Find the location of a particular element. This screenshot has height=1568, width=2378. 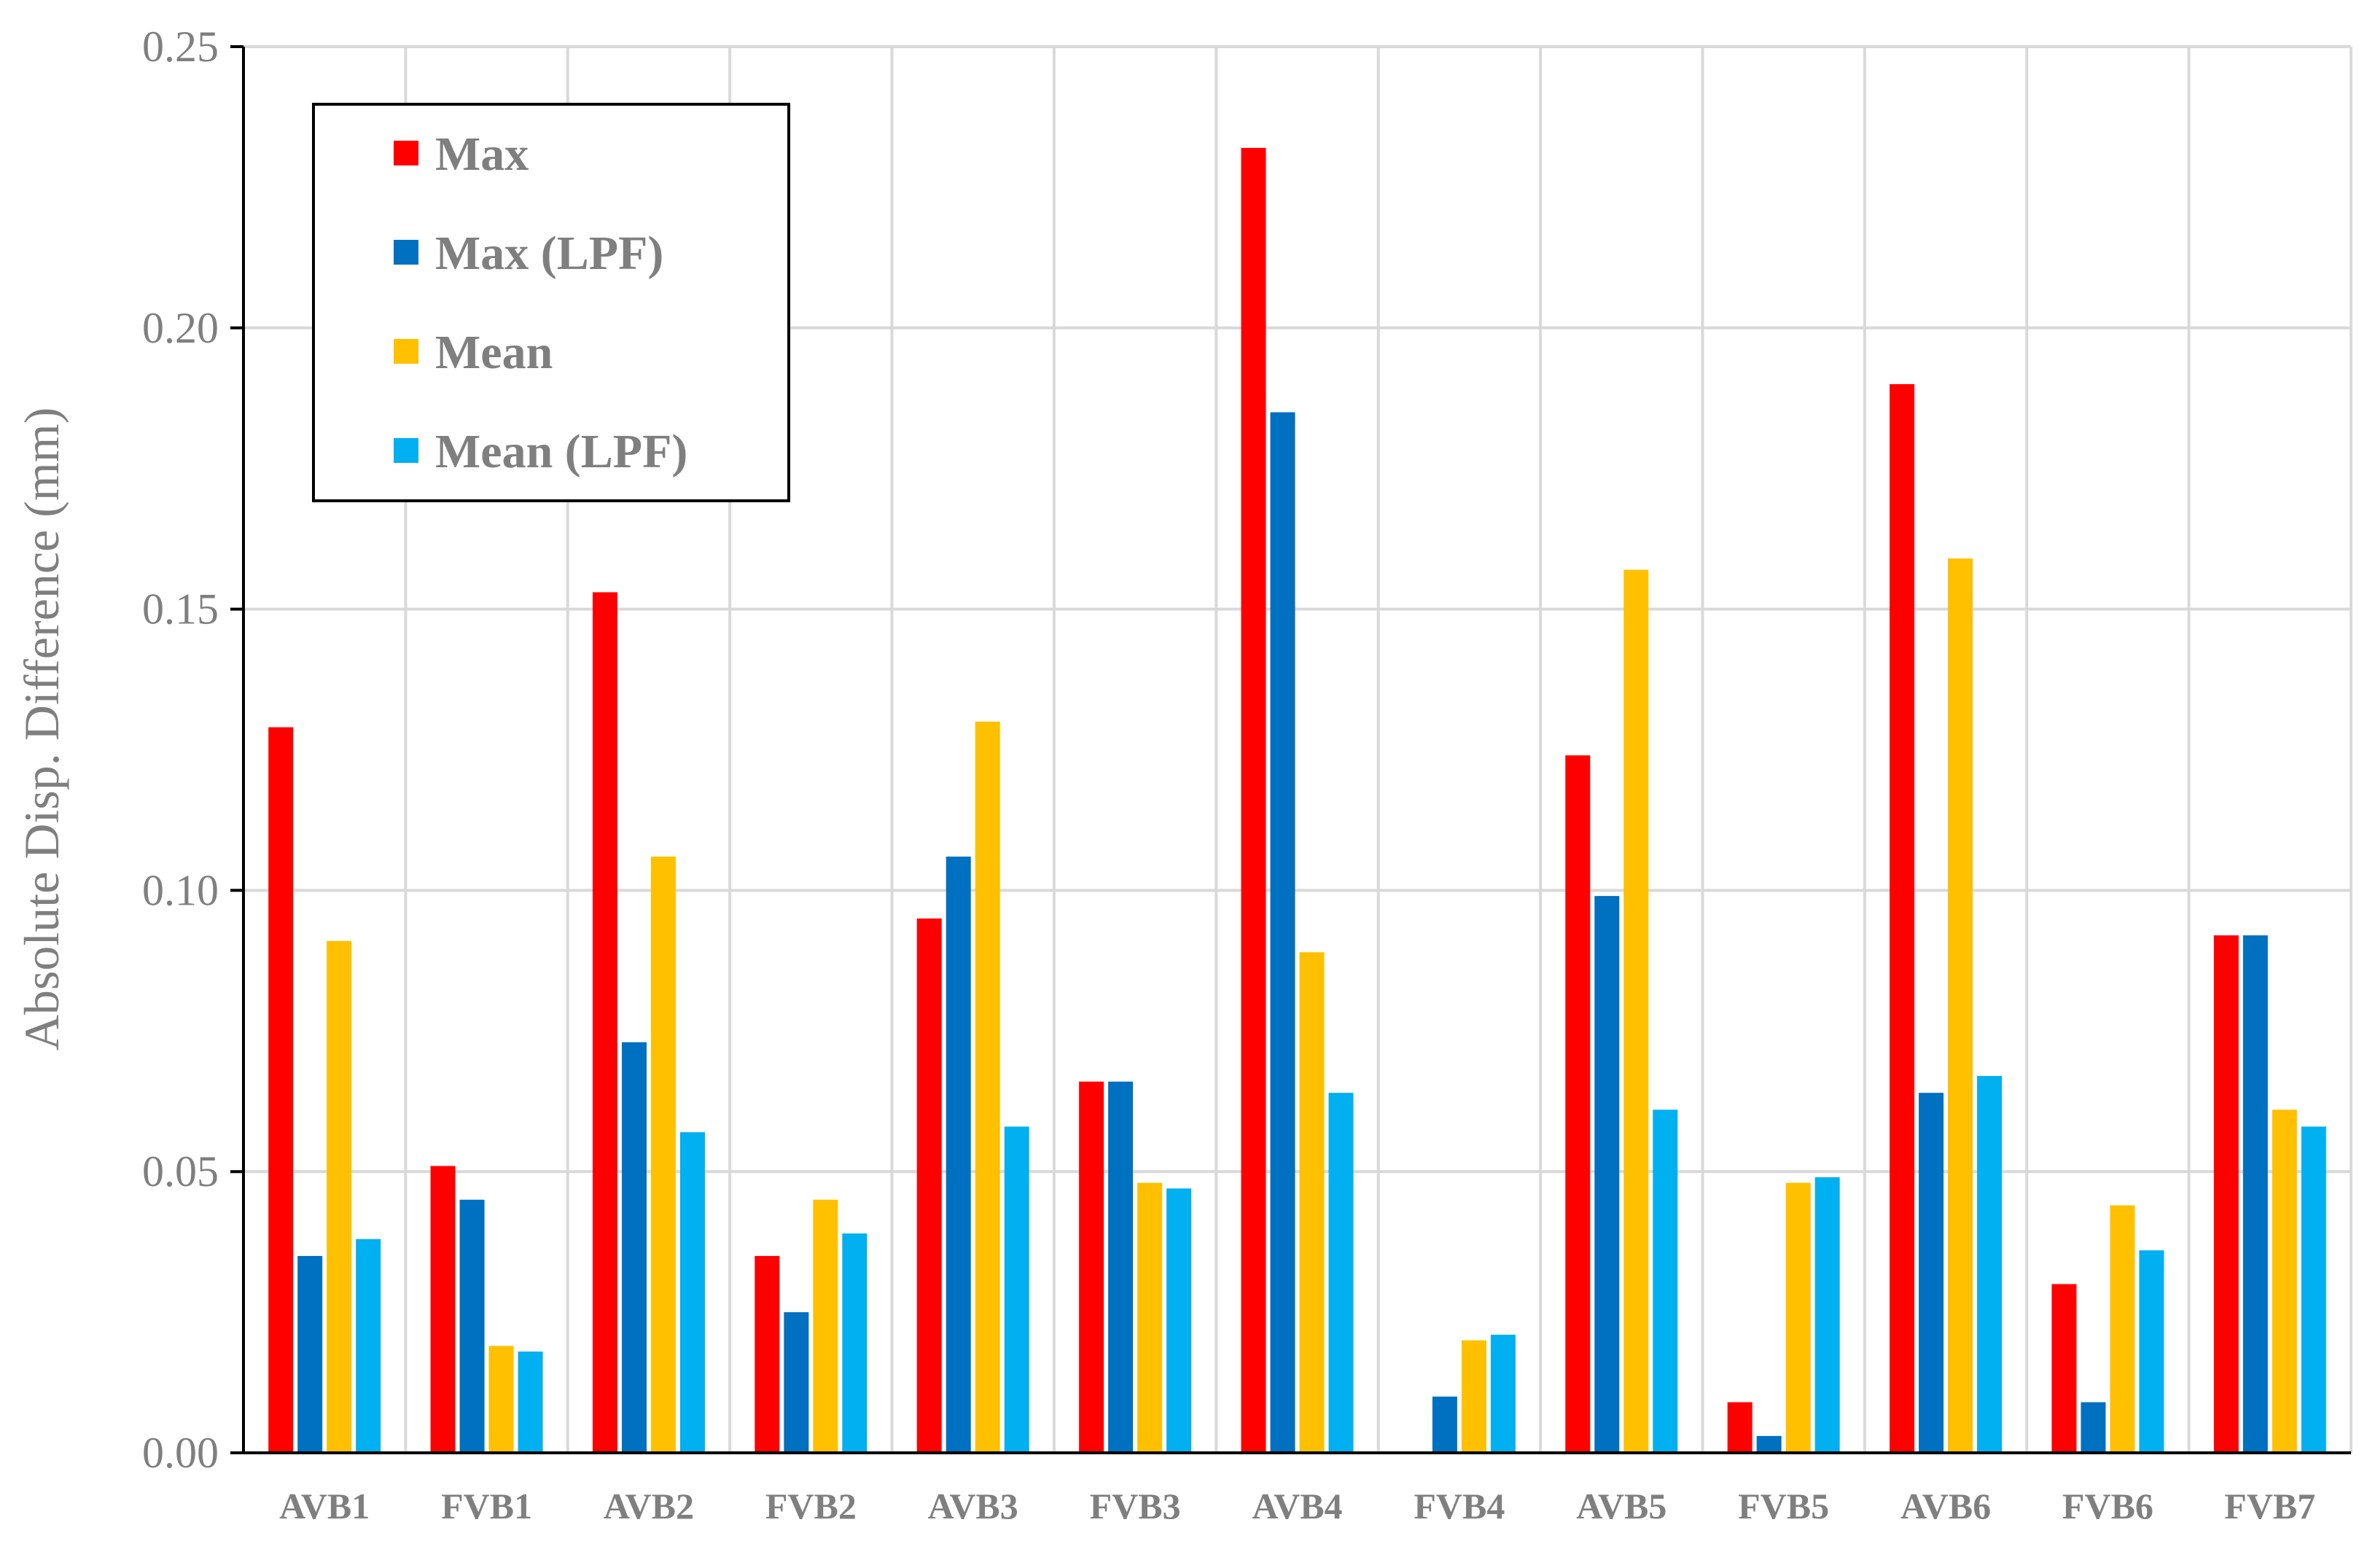

bar-max-lpf-avb3 is located at coordinates (958, 1155).